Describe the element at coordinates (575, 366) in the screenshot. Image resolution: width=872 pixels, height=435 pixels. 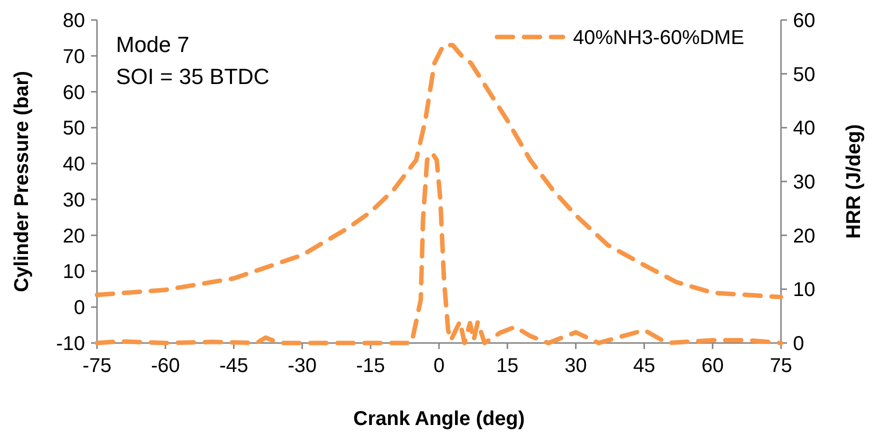
I see `x-tick-label: 30` at that location.